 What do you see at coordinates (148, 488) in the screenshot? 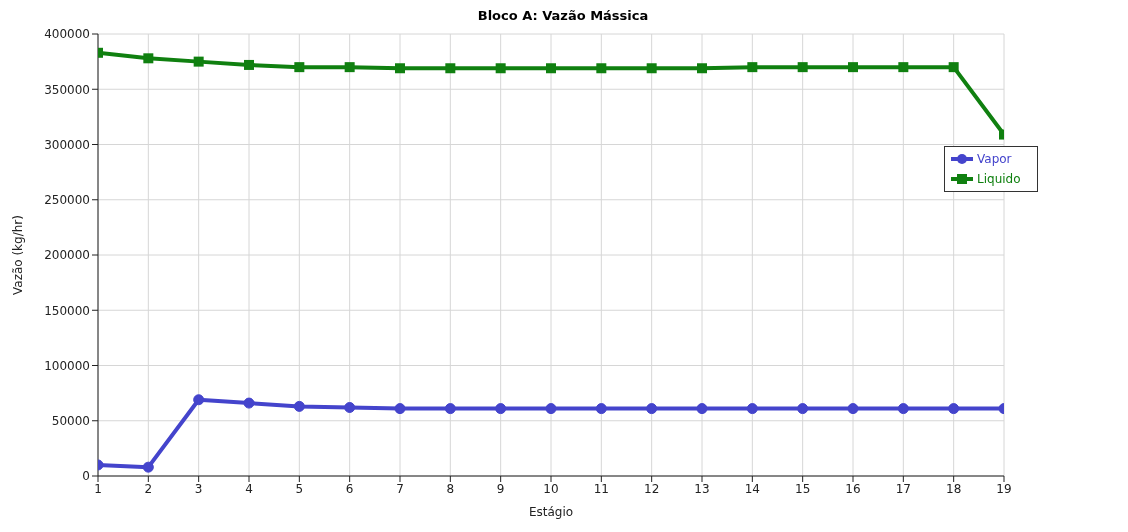
I see `x-tick-label: 2` at bounding box center [148, 488].